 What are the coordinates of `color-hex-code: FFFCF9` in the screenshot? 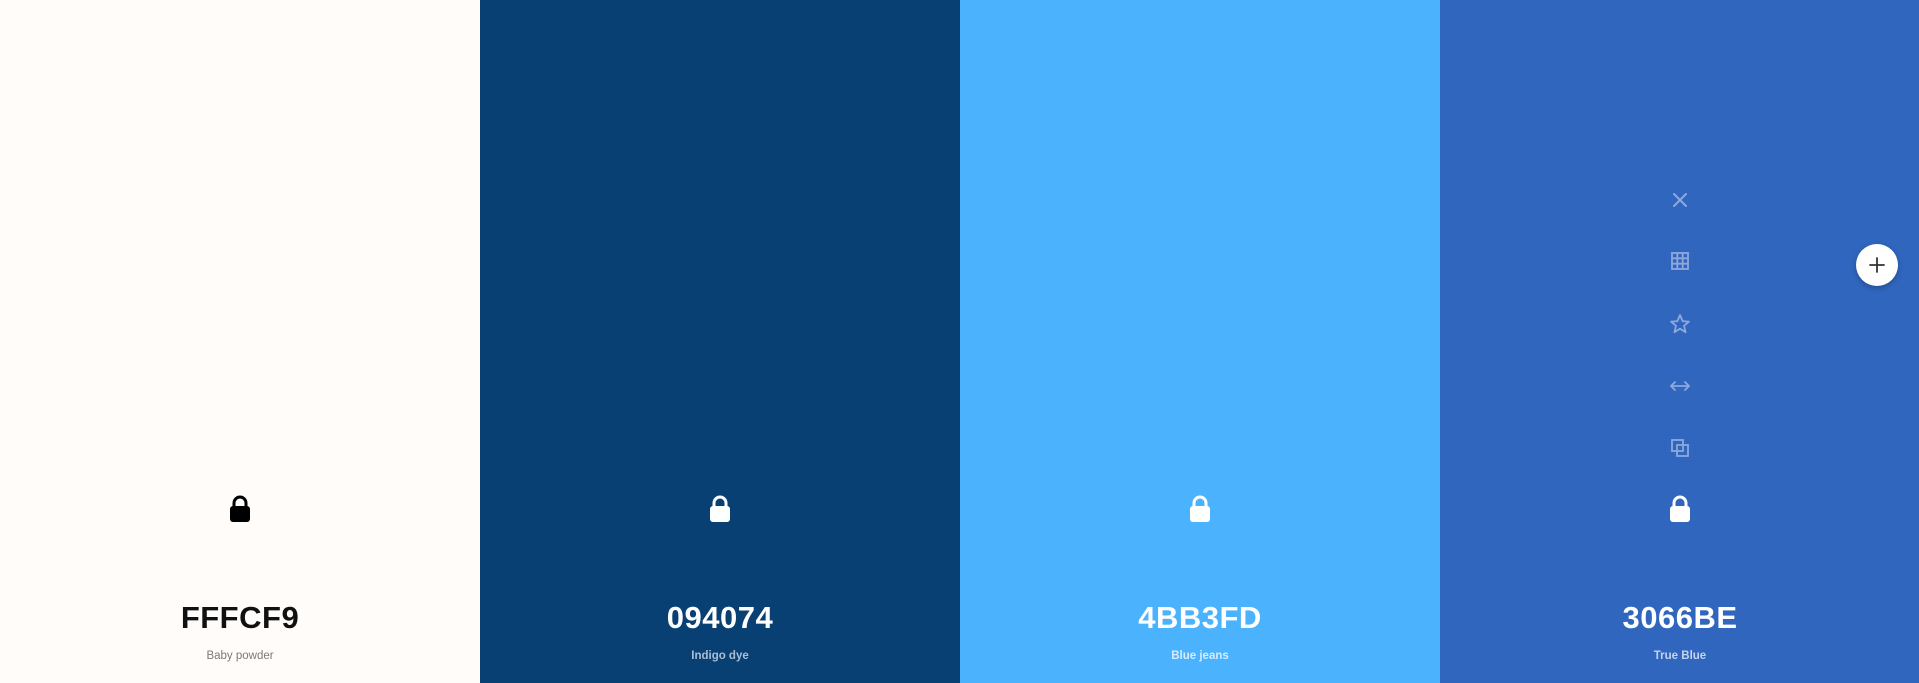 It's located at (240, 617).